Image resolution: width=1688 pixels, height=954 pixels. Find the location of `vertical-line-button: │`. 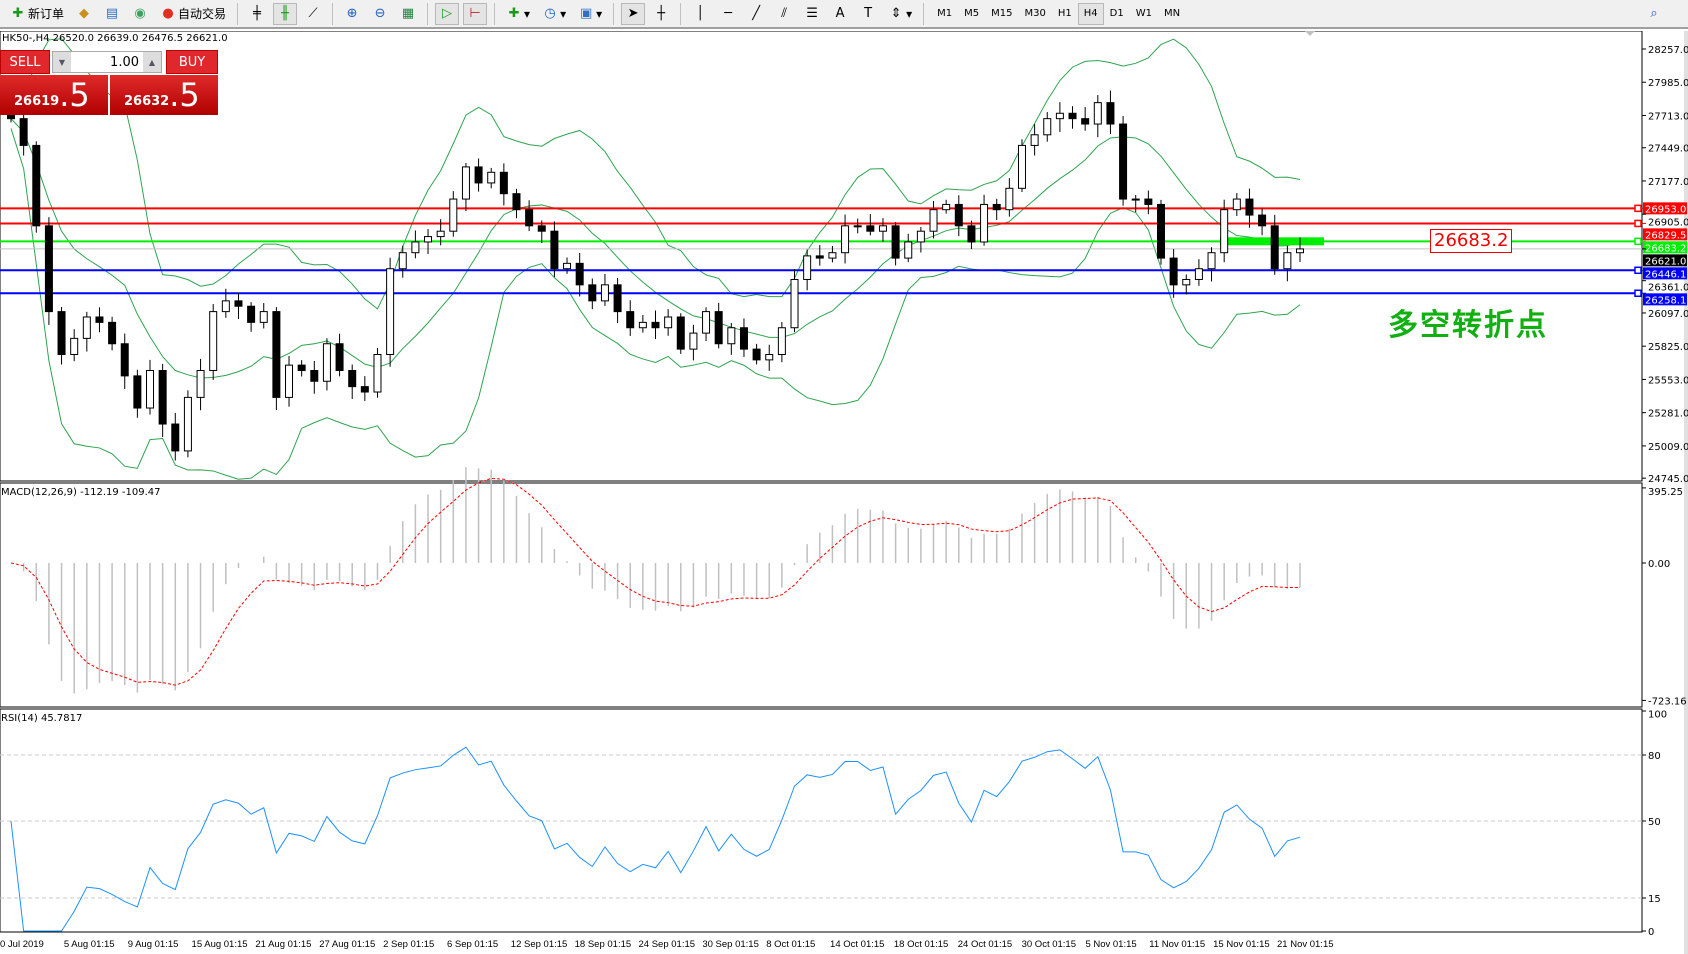

vertical-line-button: │ is located at coordinates (700, 14).